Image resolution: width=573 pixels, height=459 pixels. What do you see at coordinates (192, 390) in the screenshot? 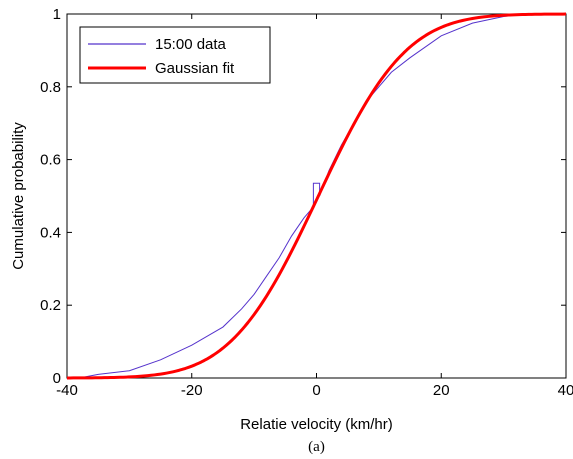
I see `x-tick-label: -20` at bounding box center [192, 390].